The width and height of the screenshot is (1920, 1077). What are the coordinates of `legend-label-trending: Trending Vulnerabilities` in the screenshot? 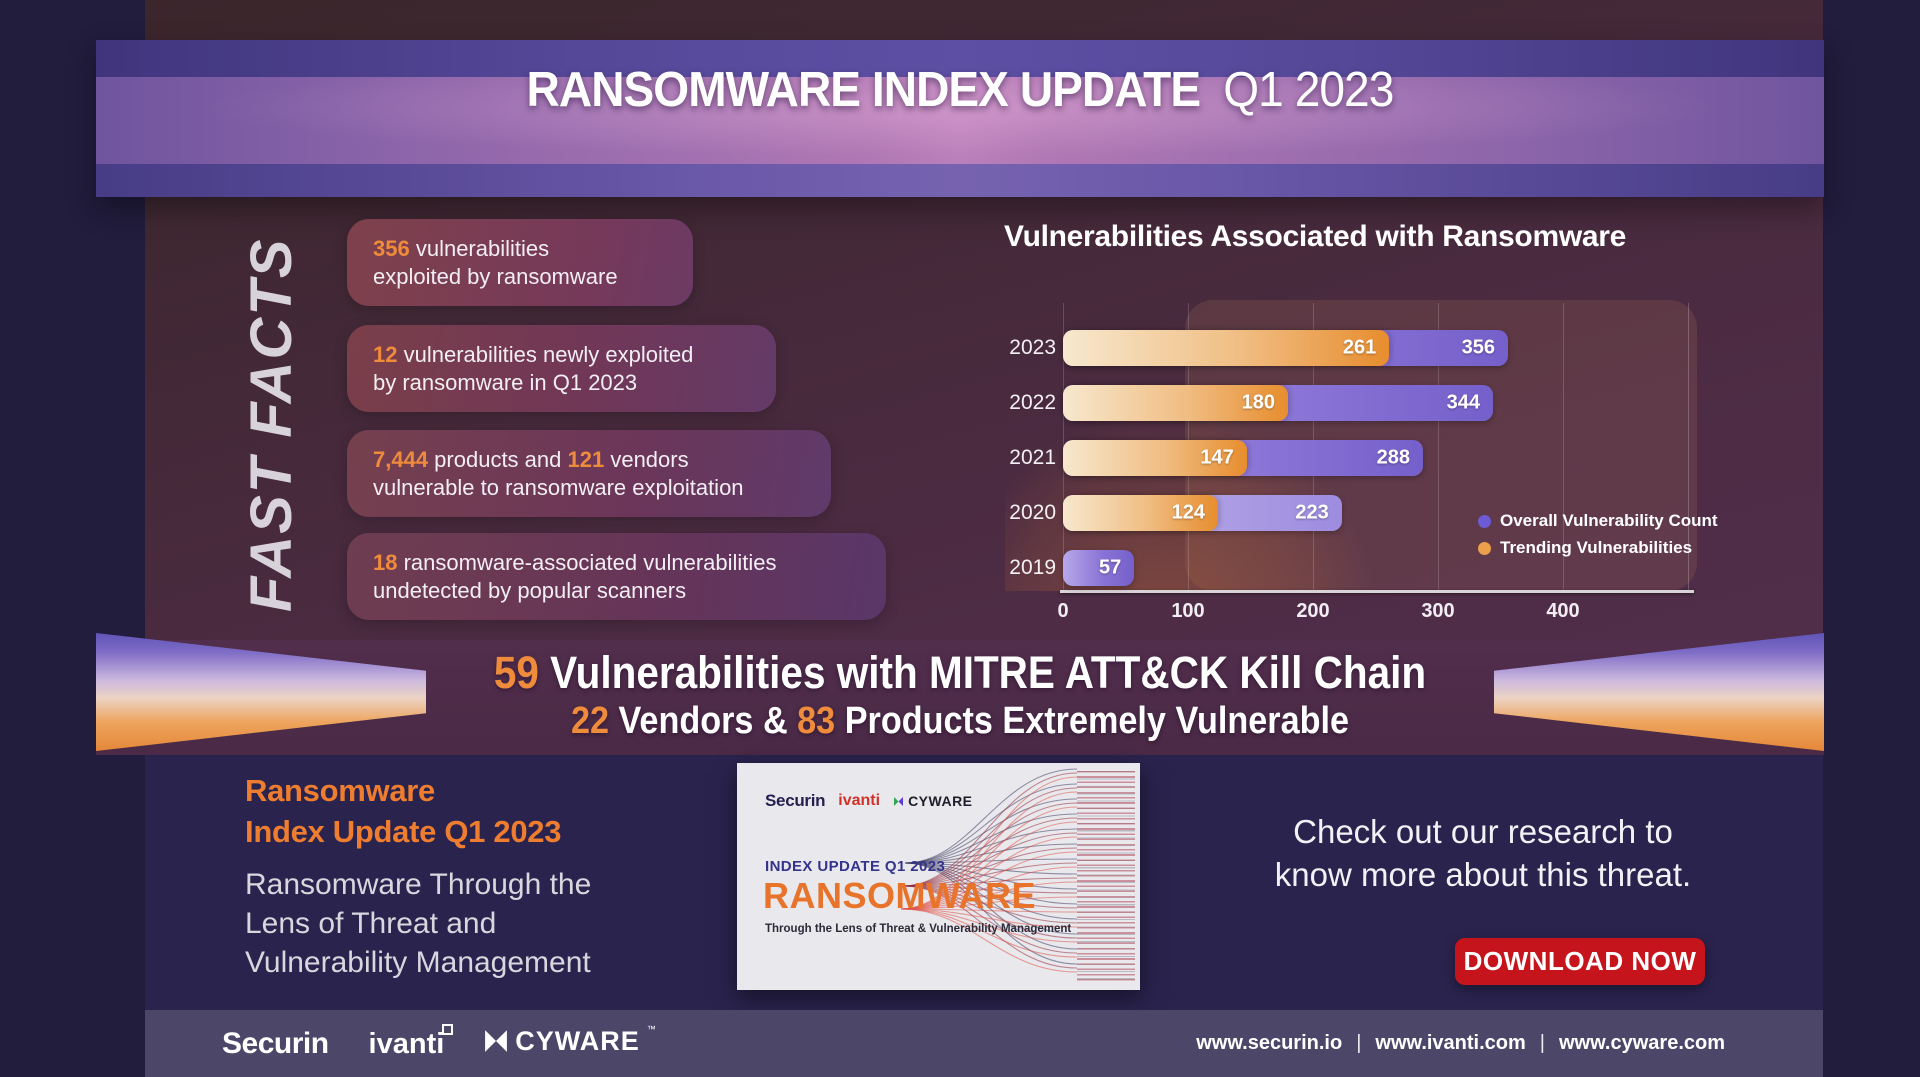 It's located at (1596, 547).